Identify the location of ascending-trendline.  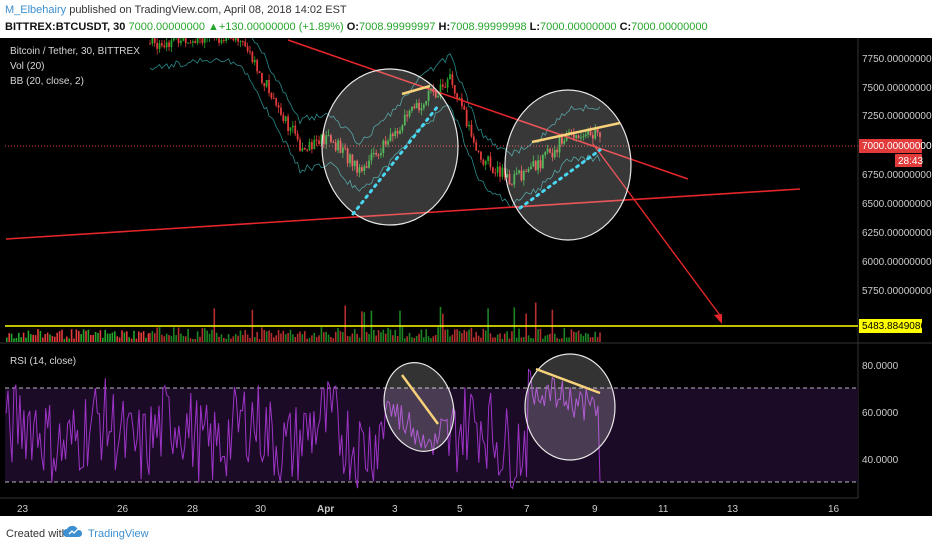
(403, 214).